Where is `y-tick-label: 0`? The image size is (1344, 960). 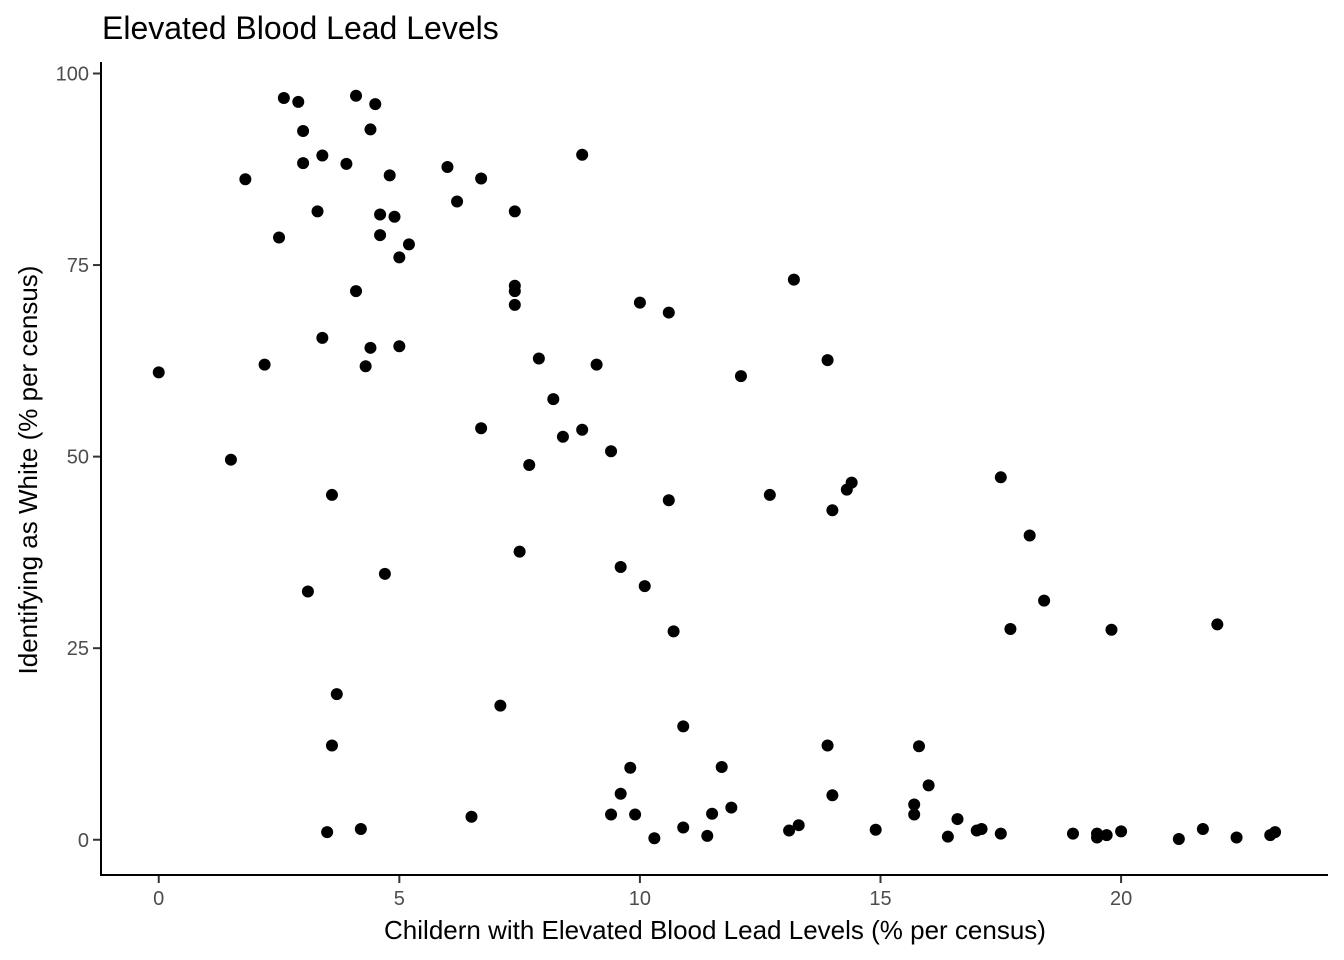 y-tick-label: 0 is located at coordinates (83, 841).